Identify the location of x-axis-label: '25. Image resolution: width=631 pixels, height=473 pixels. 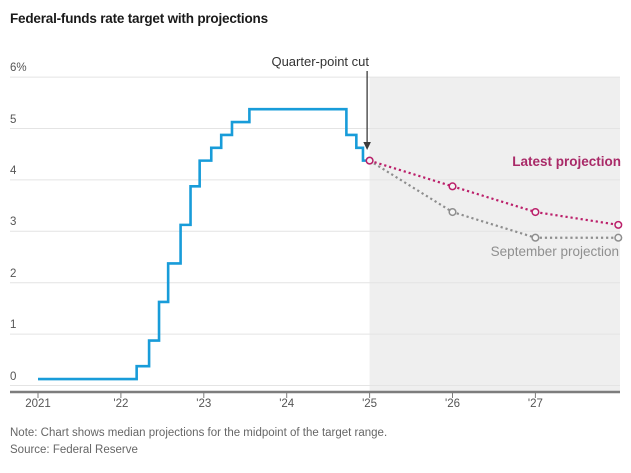
(370, 404).